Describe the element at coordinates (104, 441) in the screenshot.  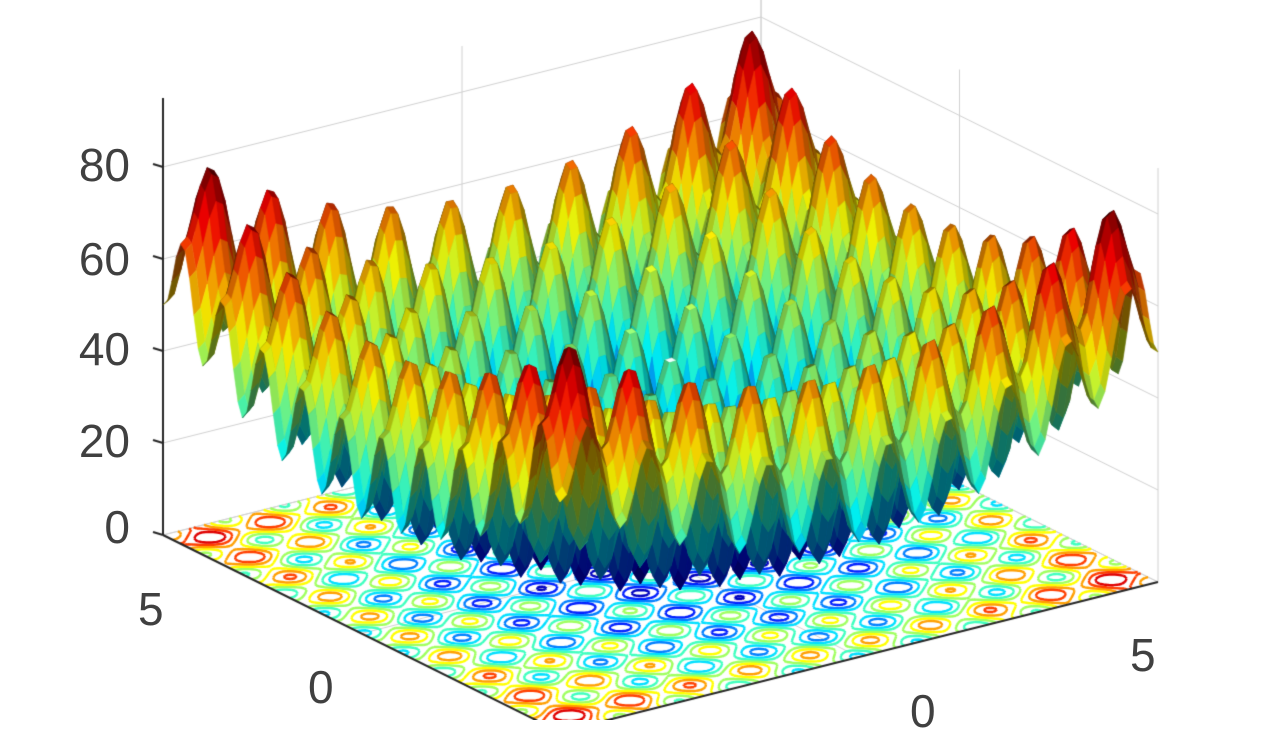
I see `z-tick-label-20: 20` at that location.